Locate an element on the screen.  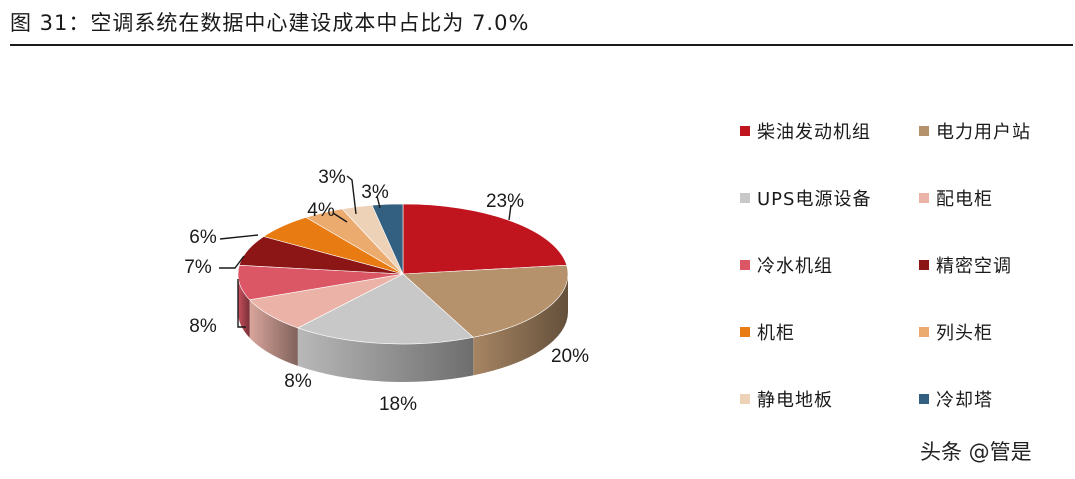
legend-item: 配电柜 is located at coordinates (956, 198).